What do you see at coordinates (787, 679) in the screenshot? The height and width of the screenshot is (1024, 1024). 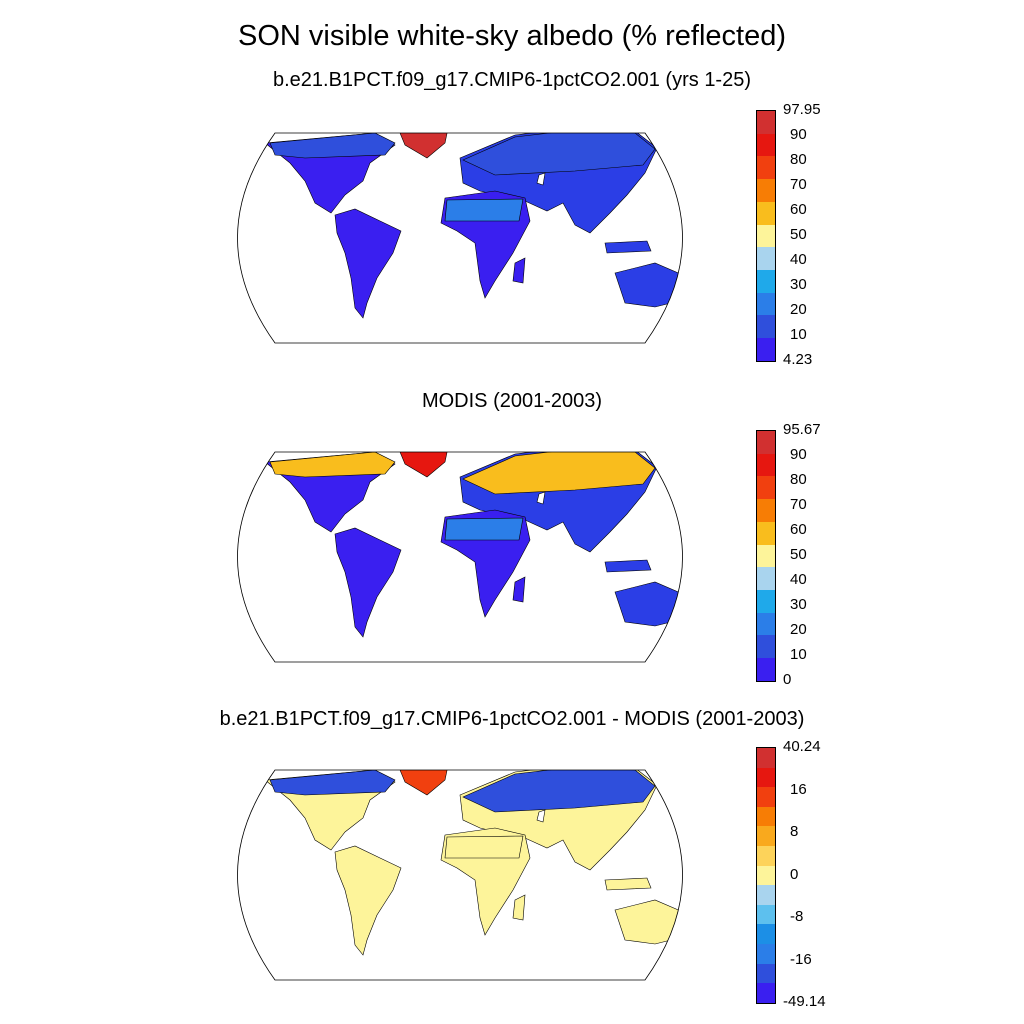 I see `colorbar-tick-label: 0` at bounding box center [787, 679].